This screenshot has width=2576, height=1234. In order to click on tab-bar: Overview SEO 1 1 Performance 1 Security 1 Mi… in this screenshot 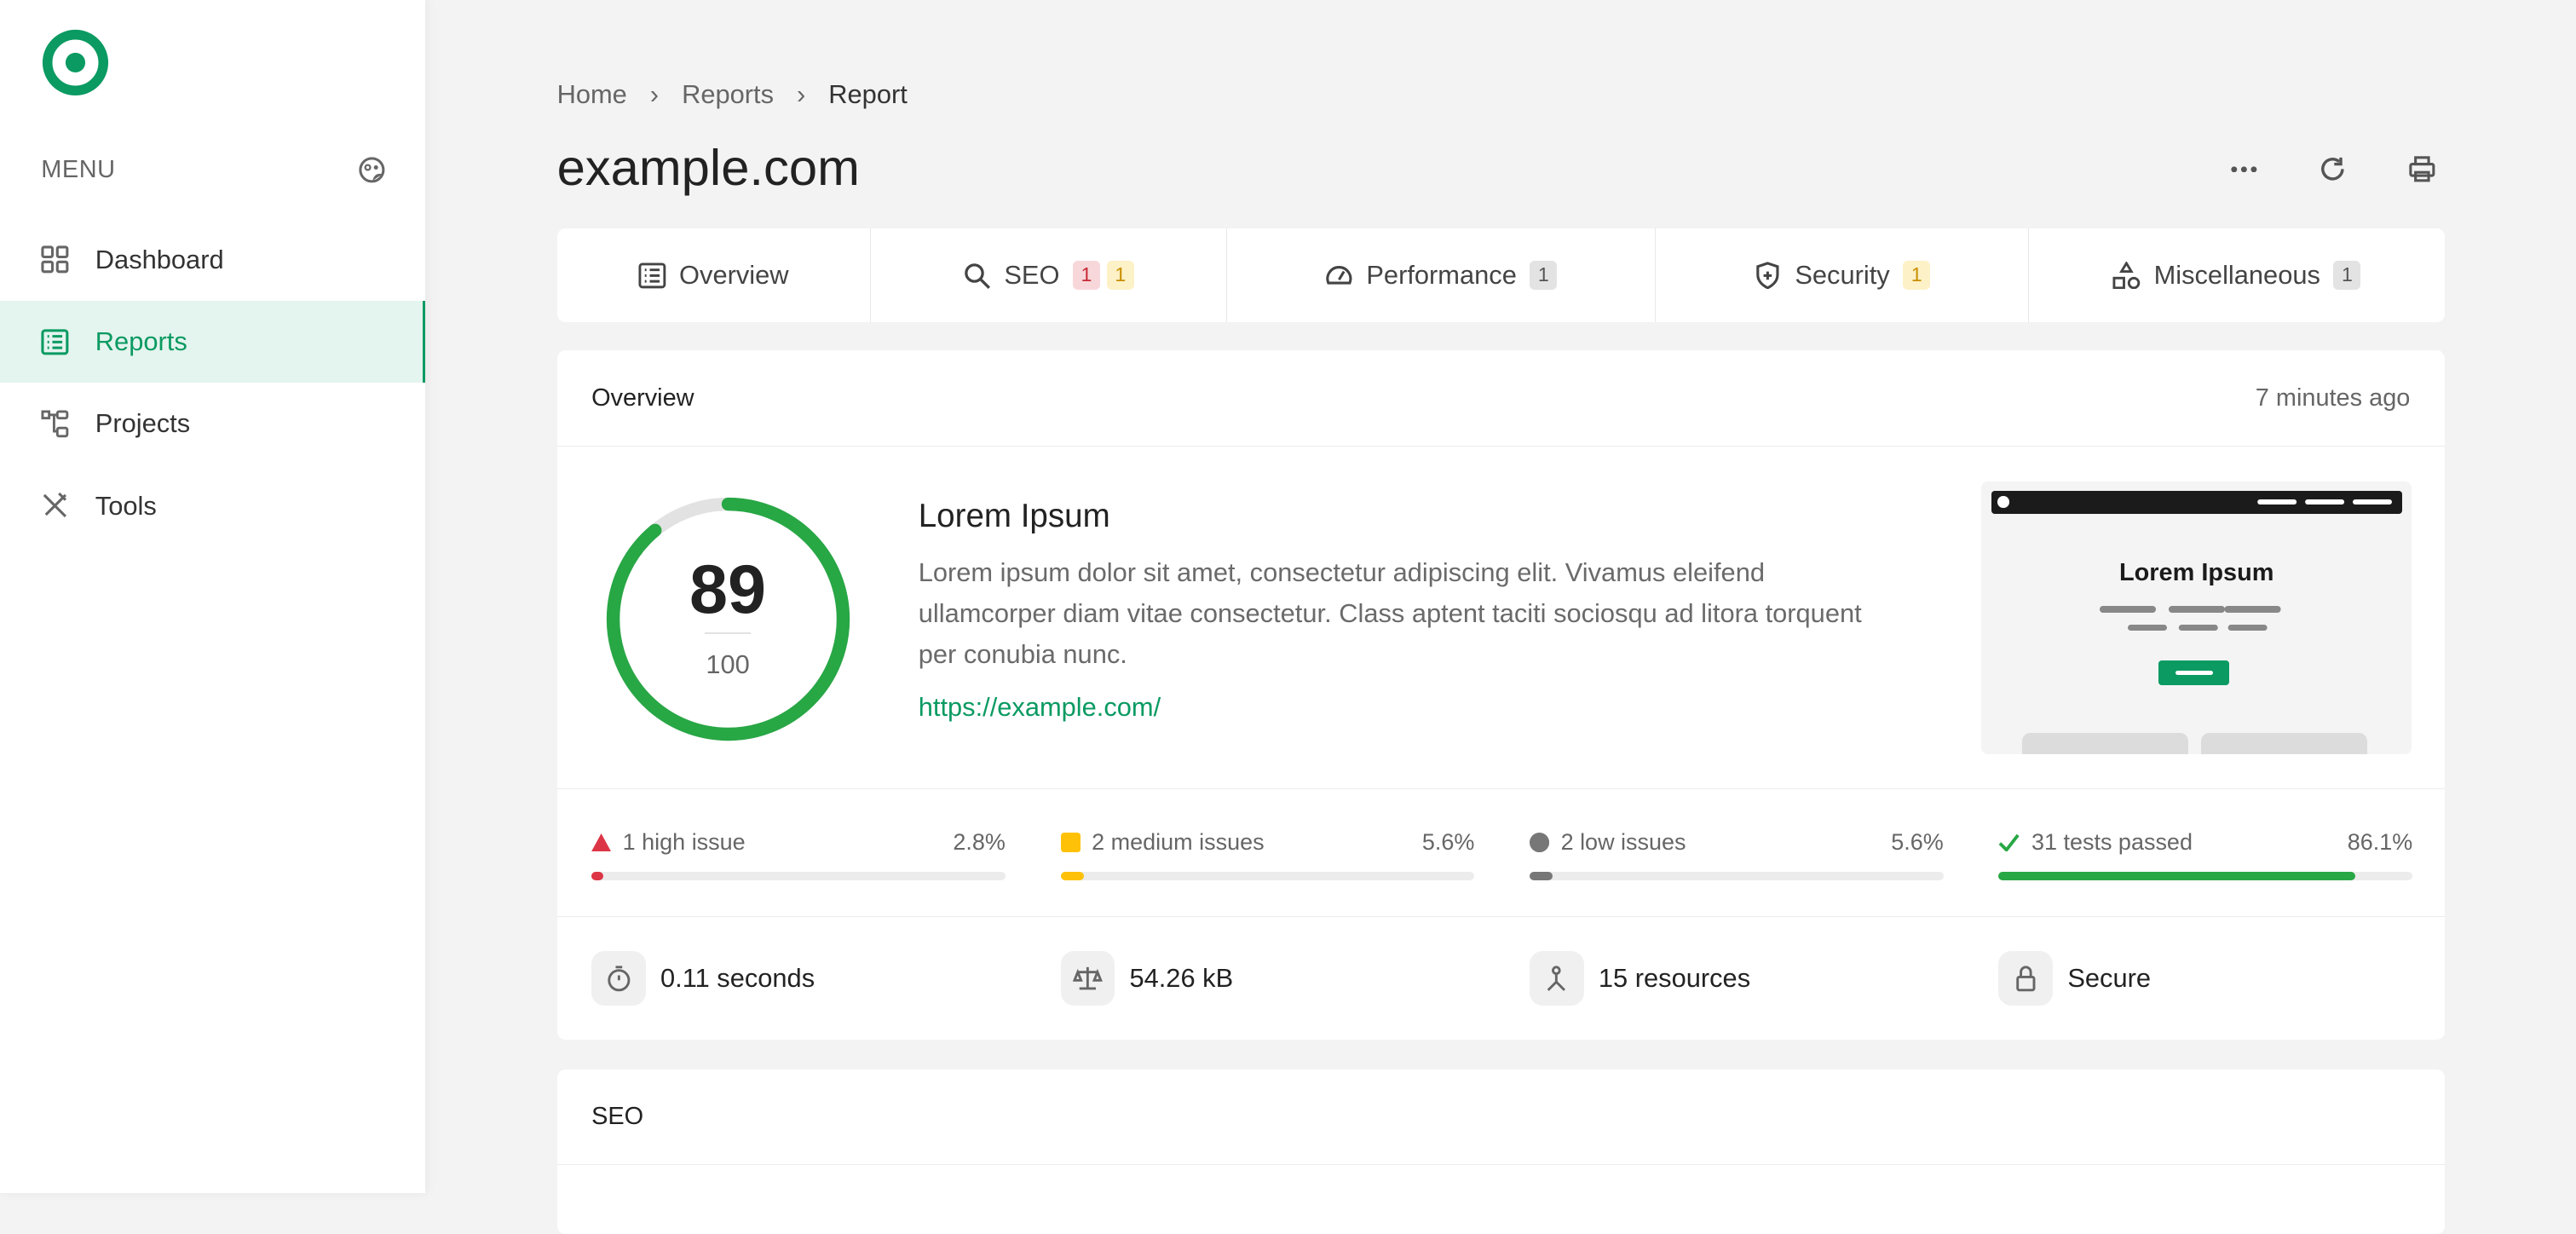, I will do `click(1500, 275)`.